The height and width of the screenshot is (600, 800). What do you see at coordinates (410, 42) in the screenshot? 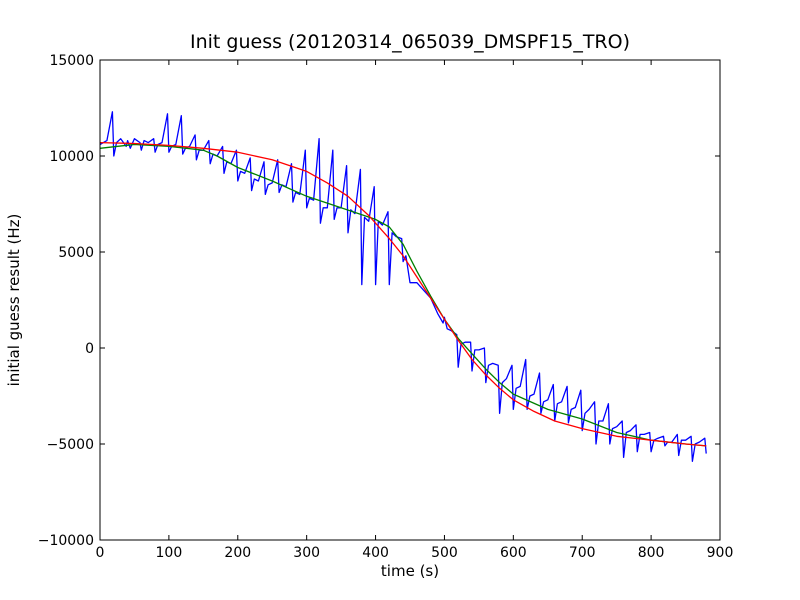
I see `chart-title: Init guess (20120314_065039_DMSPF15_TRO)` at bounding box center [410, 42].